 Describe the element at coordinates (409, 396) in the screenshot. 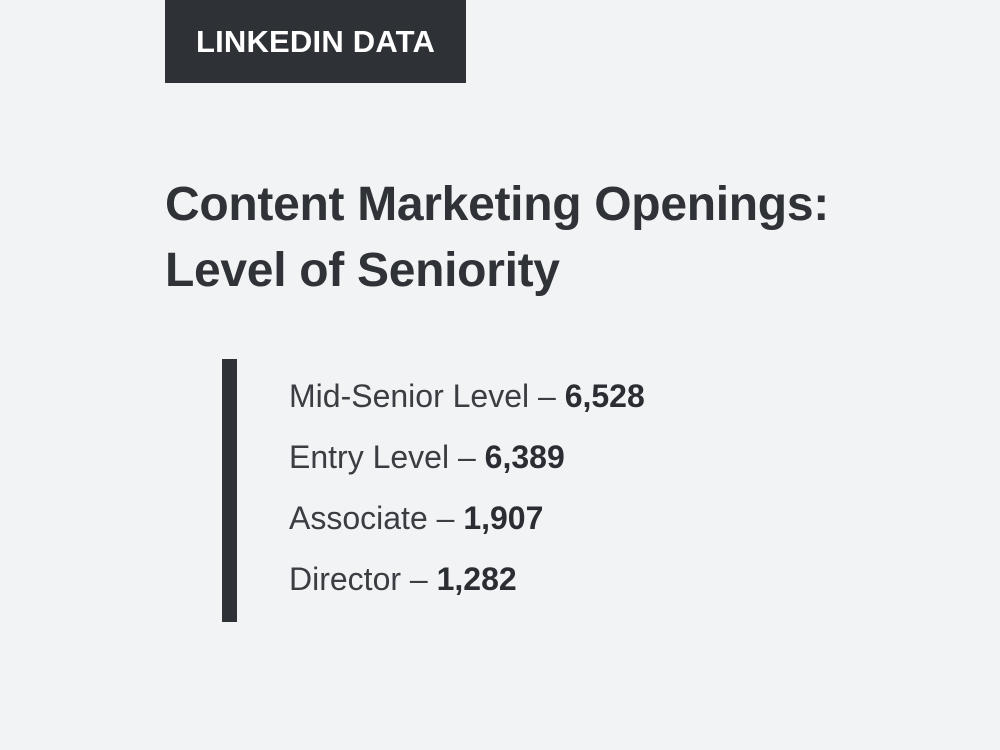

I see `item-label: Mid-Senior Level` at that location.